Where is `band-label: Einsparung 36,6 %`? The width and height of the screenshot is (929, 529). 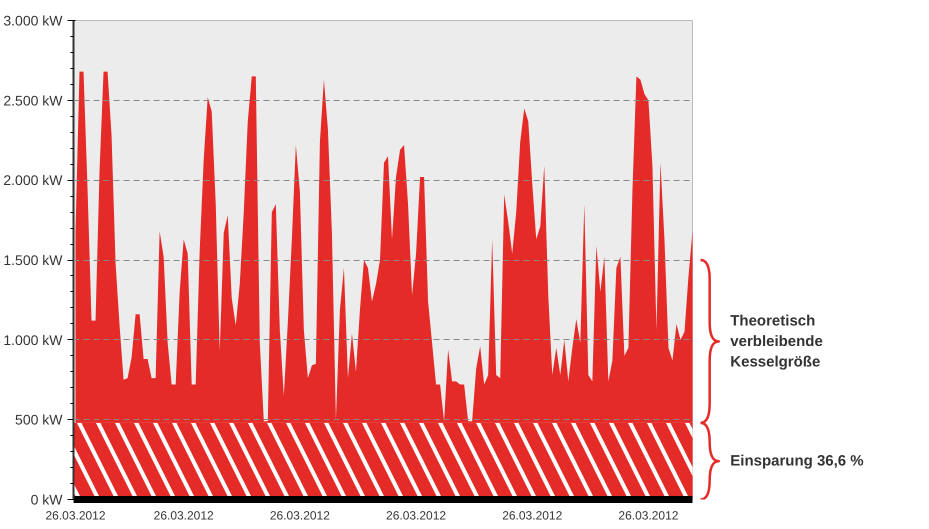 band-label: Einsparung 36,6 % is located at coordinates (797, 461).